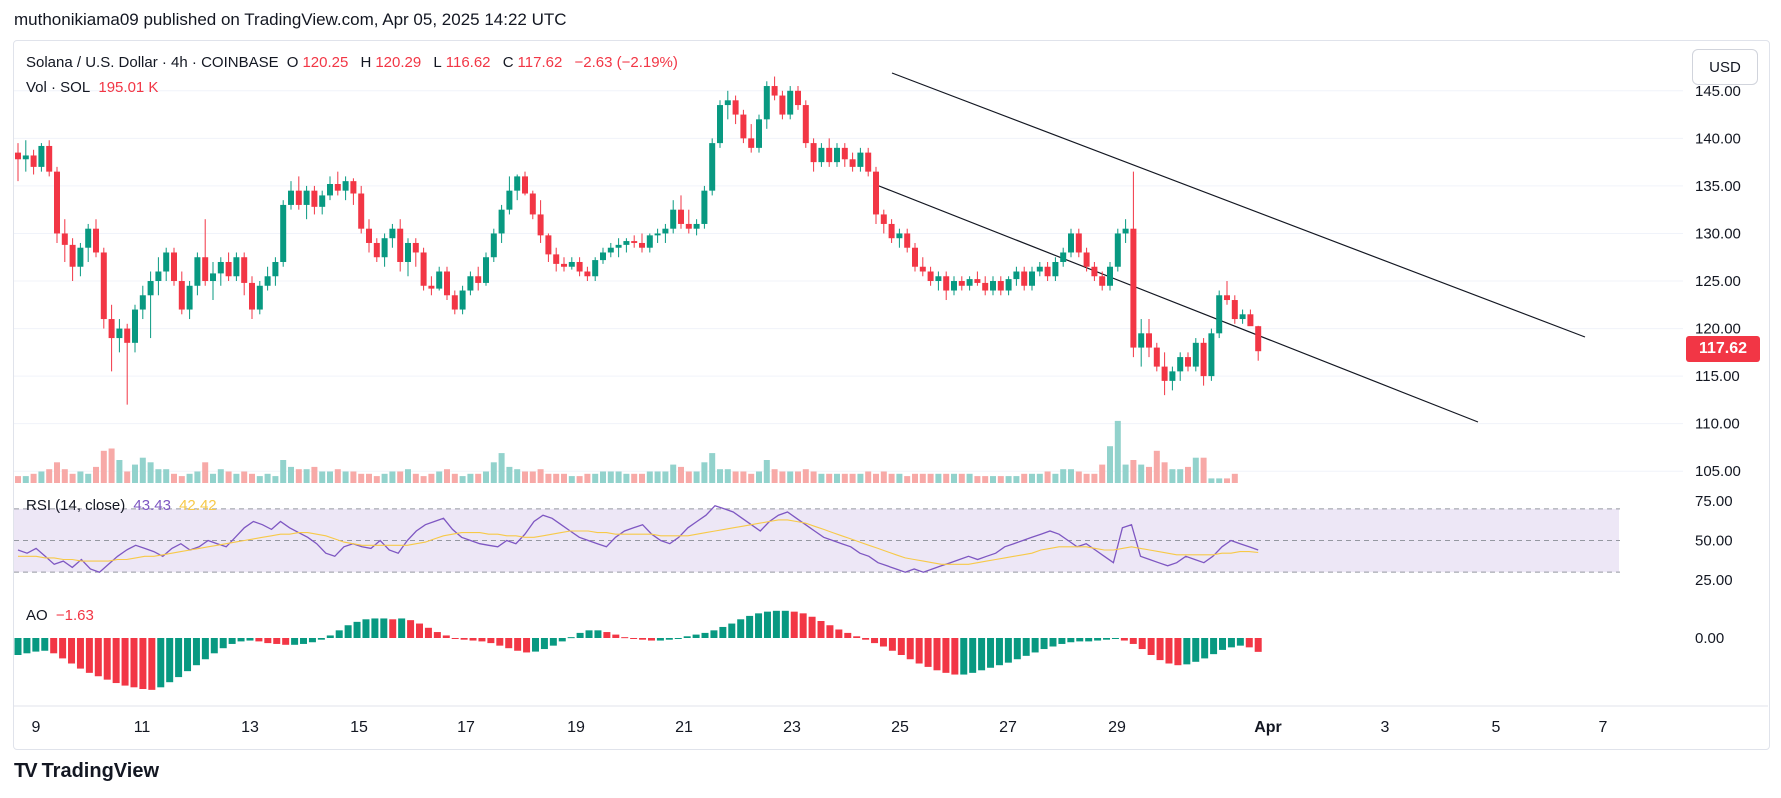 The width and height of the screenshot is (1781, 798). I want to click on rsi-value: 43.43, so click(152, 505).